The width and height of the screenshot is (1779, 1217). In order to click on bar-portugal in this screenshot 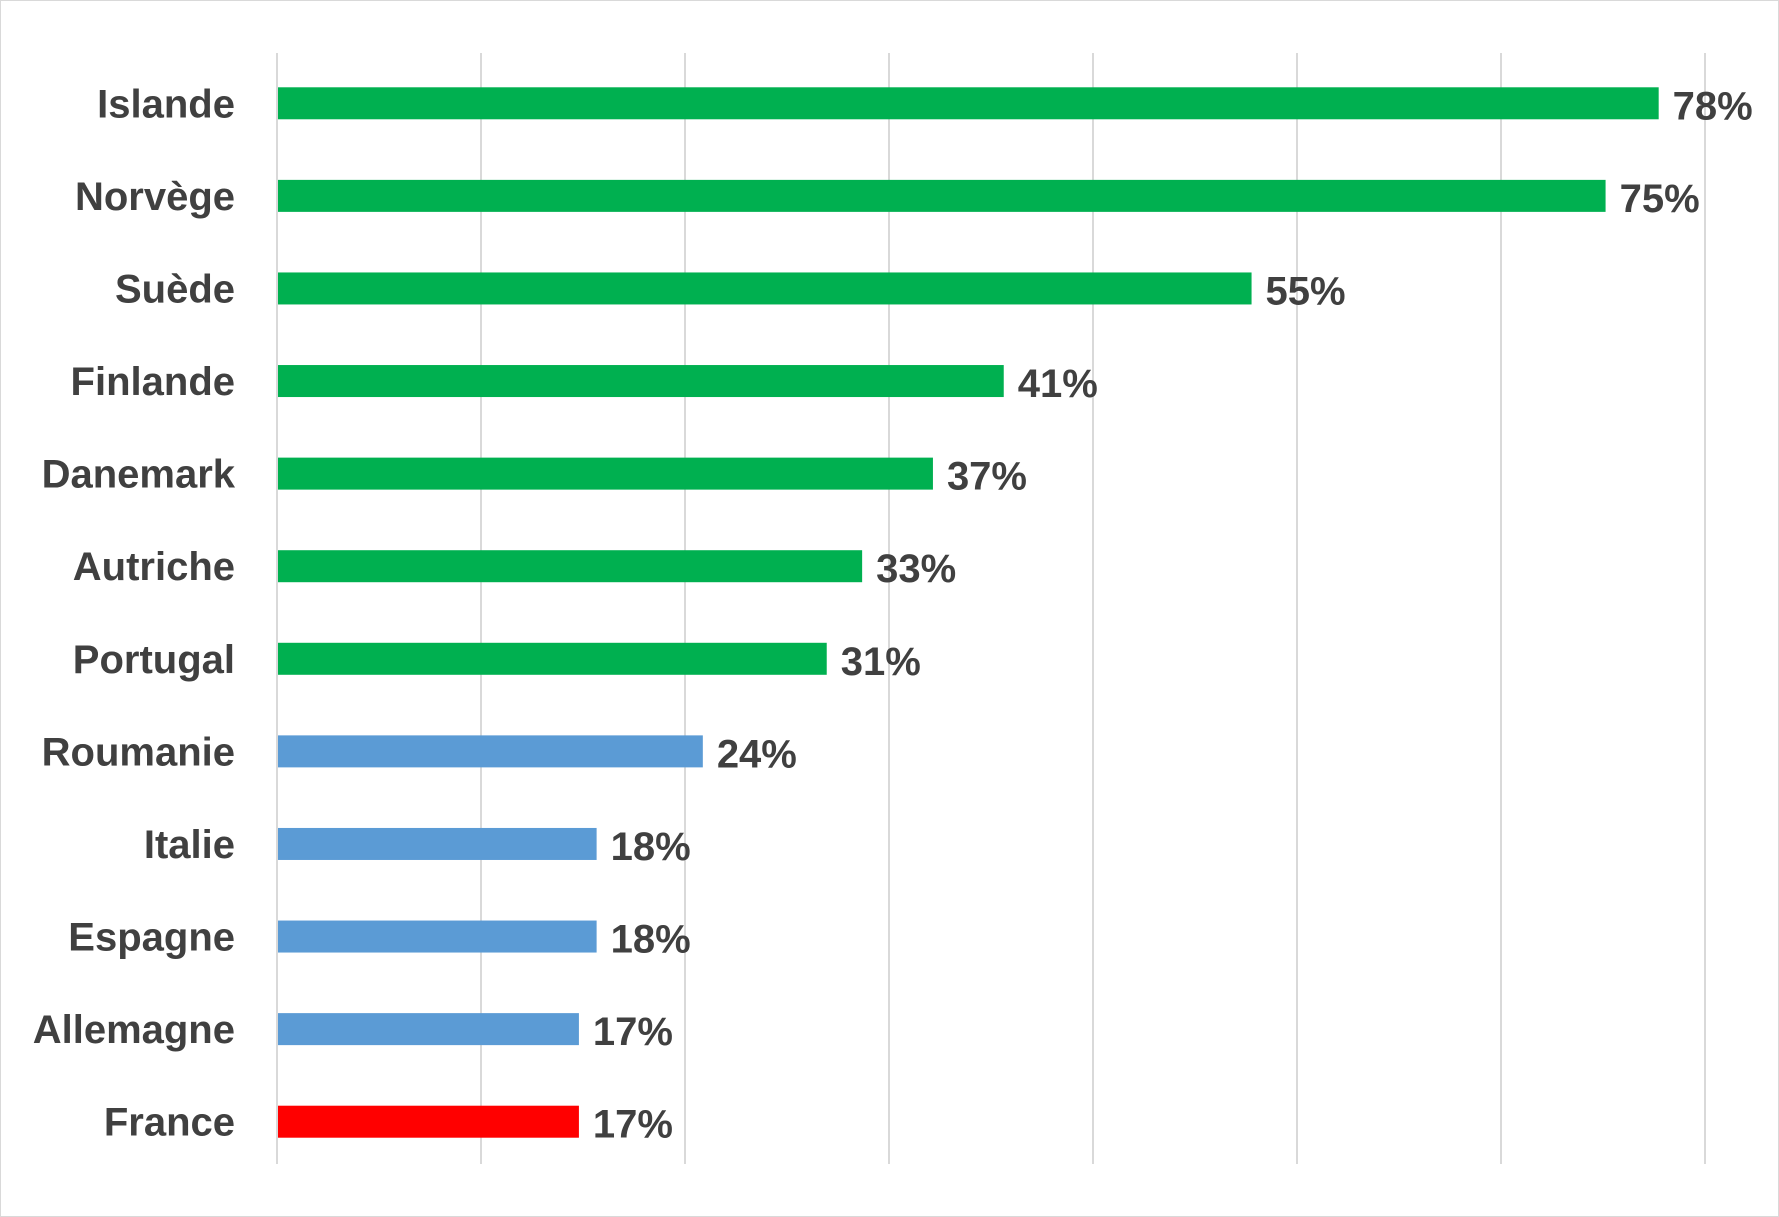, I will do `click(552, 658)`.